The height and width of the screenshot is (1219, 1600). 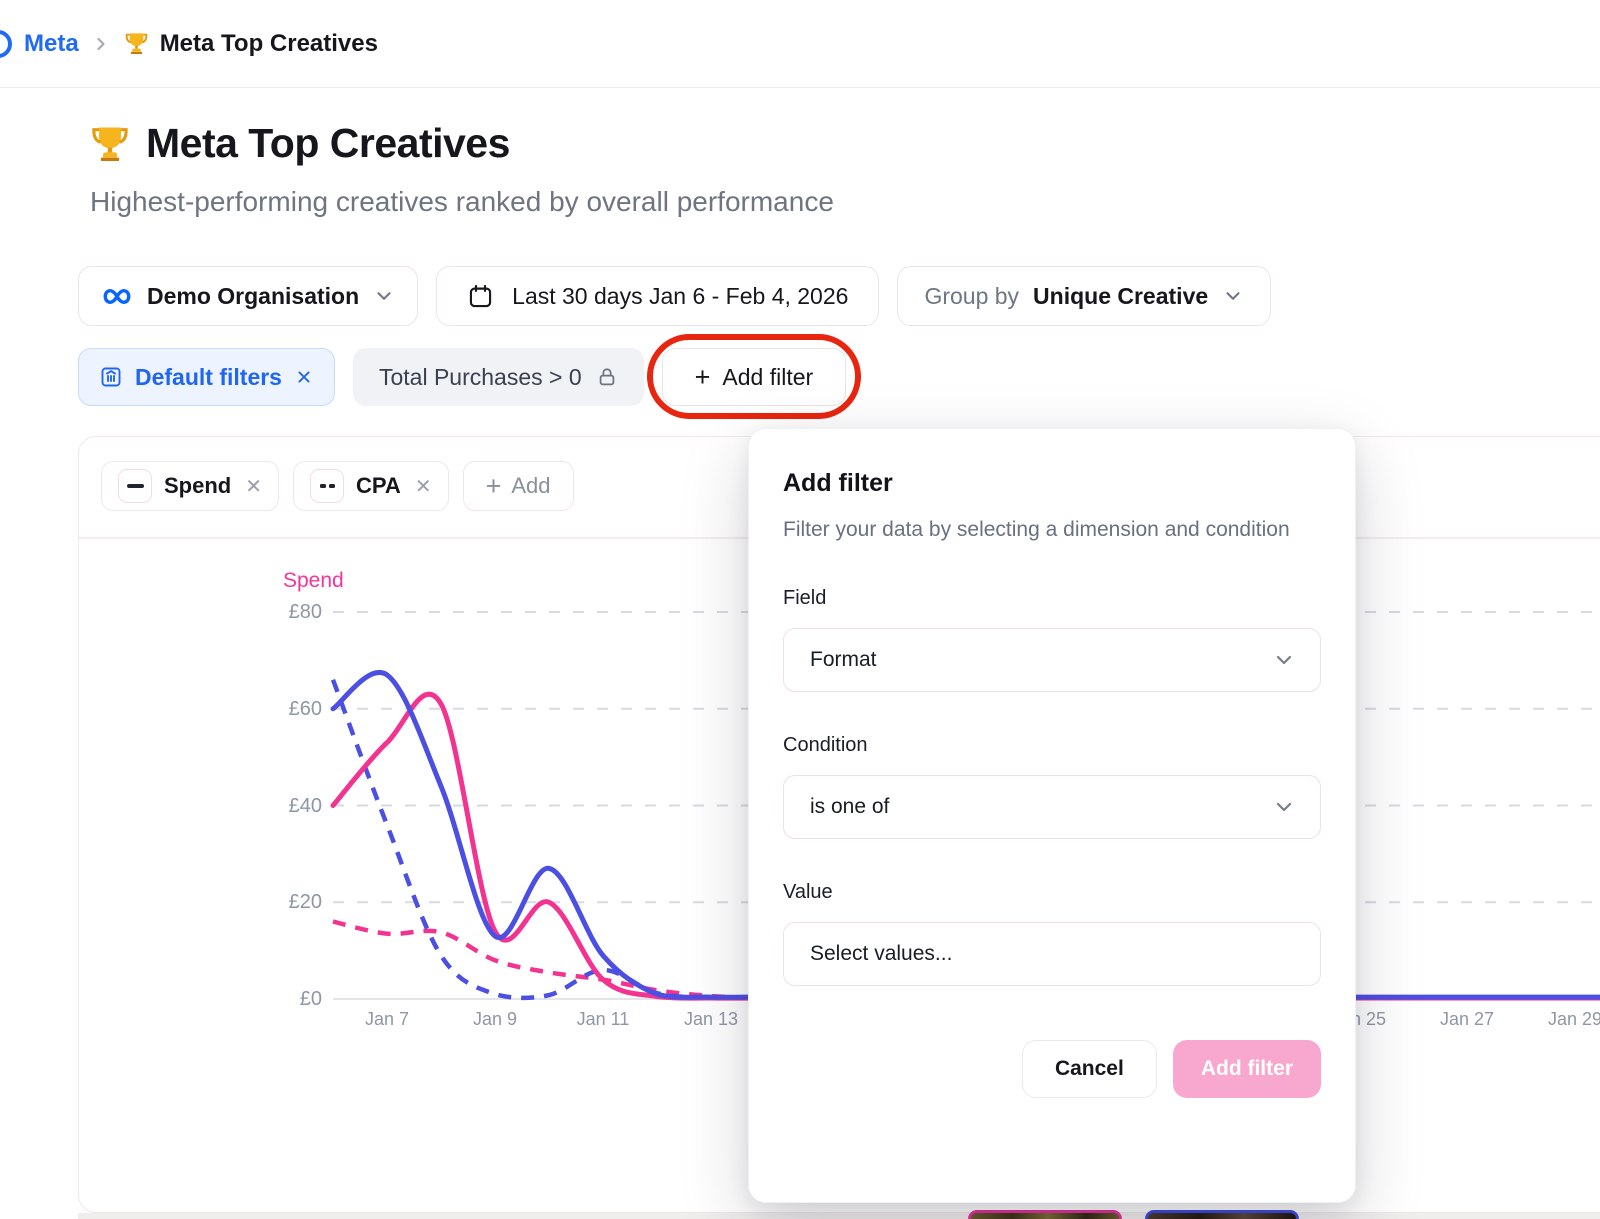 I want to click on organisation-selector: Demo Organisation, so click(x=248, y=296).